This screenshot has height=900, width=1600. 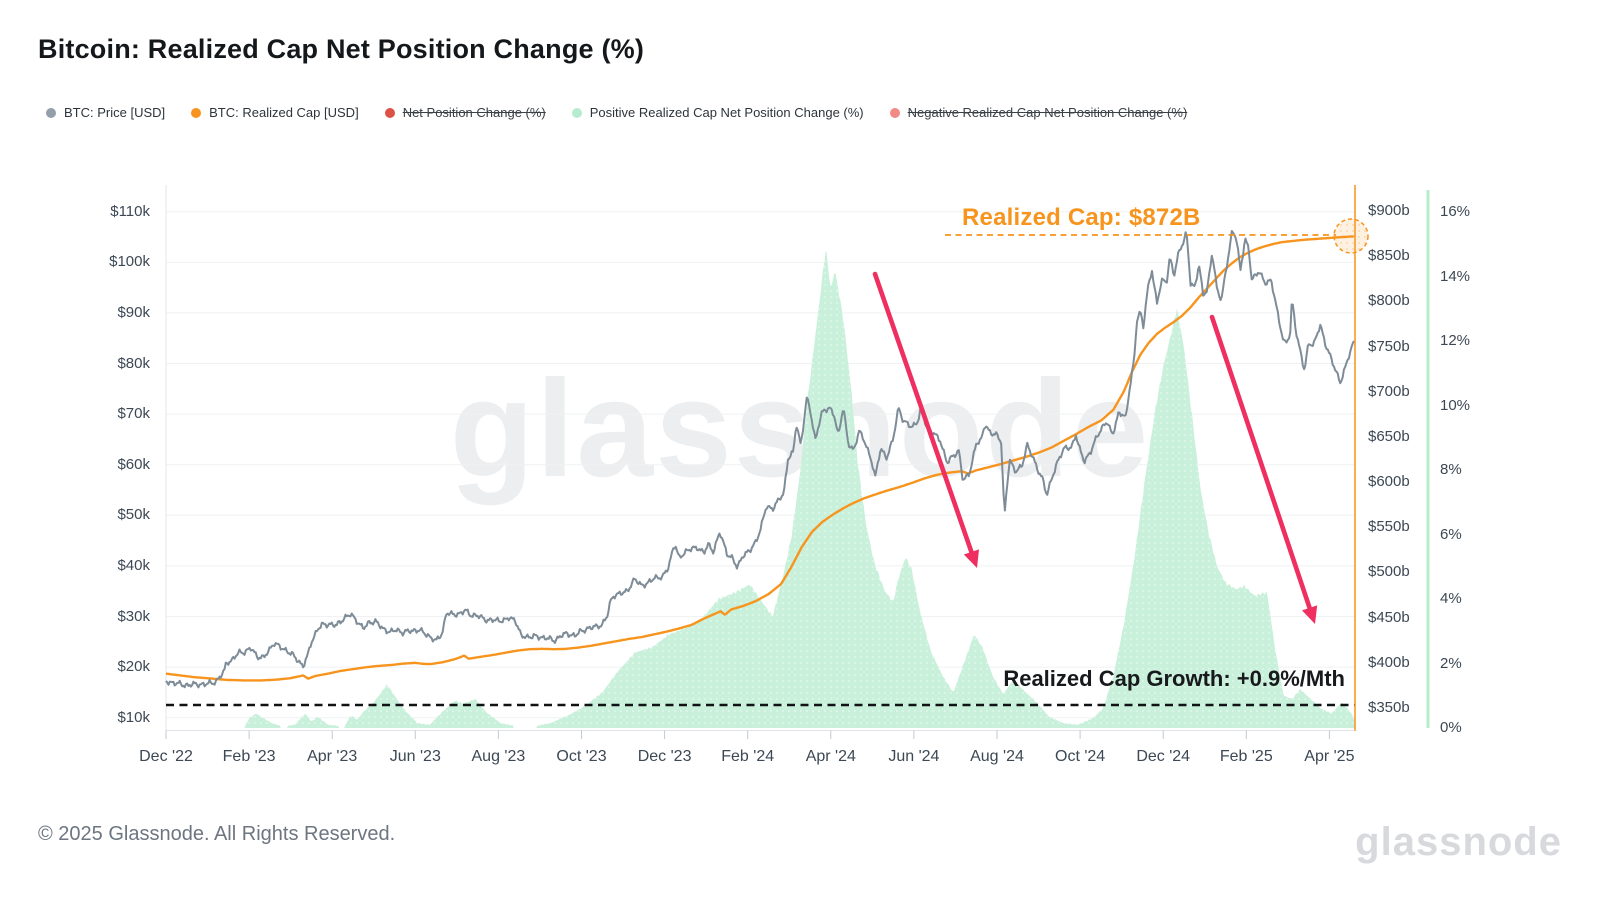 I want to click on legend-item-label: BTC: Price [USD], so click(x=115, y=112).